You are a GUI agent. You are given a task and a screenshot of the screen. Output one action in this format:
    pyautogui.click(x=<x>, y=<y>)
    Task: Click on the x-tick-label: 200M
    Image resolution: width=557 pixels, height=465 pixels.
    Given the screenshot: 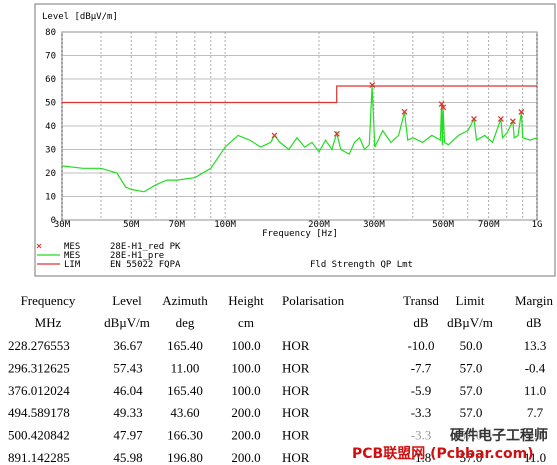 What is the action you would take?
    pyautogui.click(x=319, y=225)
    